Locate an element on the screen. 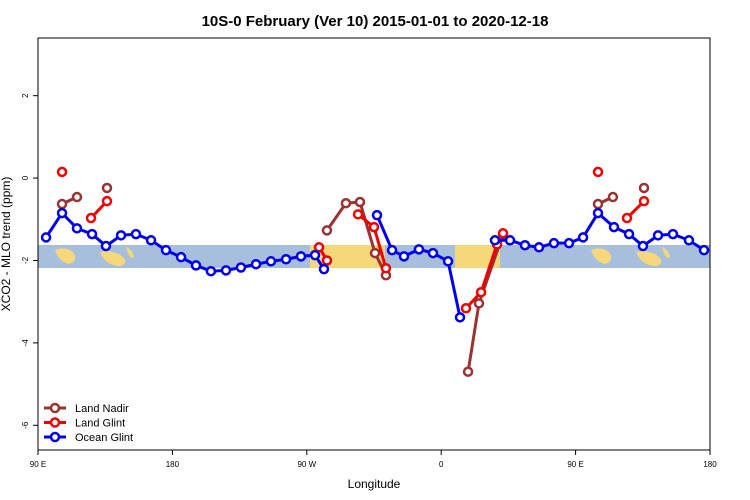 This screenshot has width=750, height=500. x-tick-label: 0 is located at coordinates (441, 464).